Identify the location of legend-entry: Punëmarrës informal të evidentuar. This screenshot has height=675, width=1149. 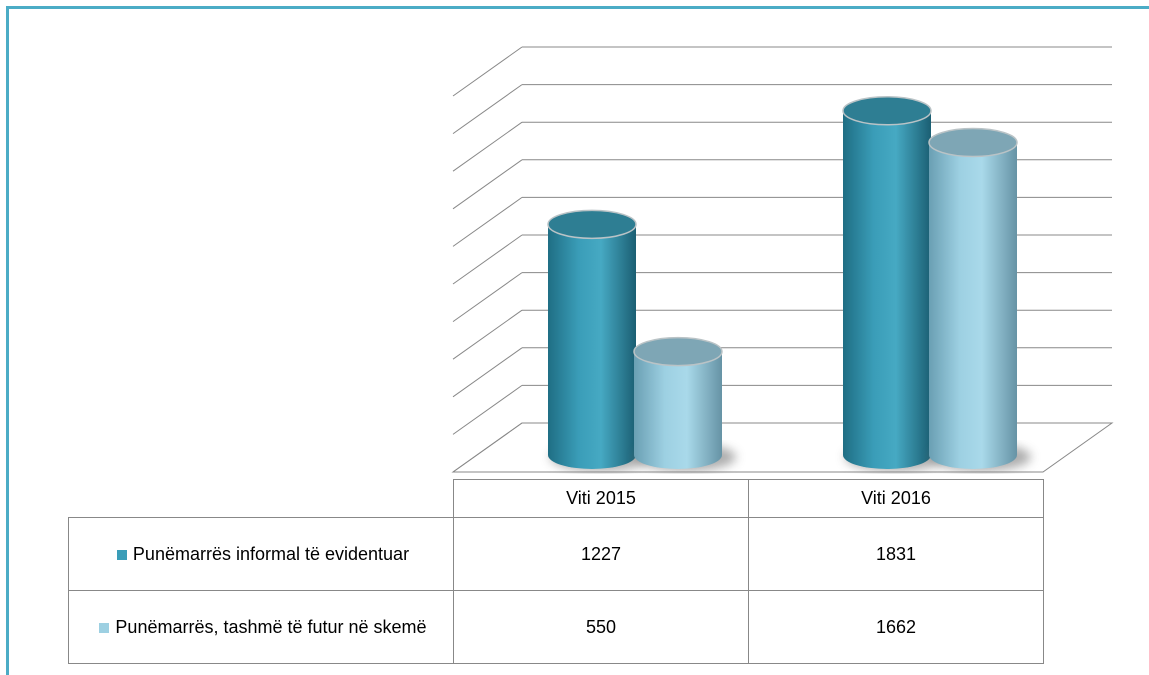
(263, 554).